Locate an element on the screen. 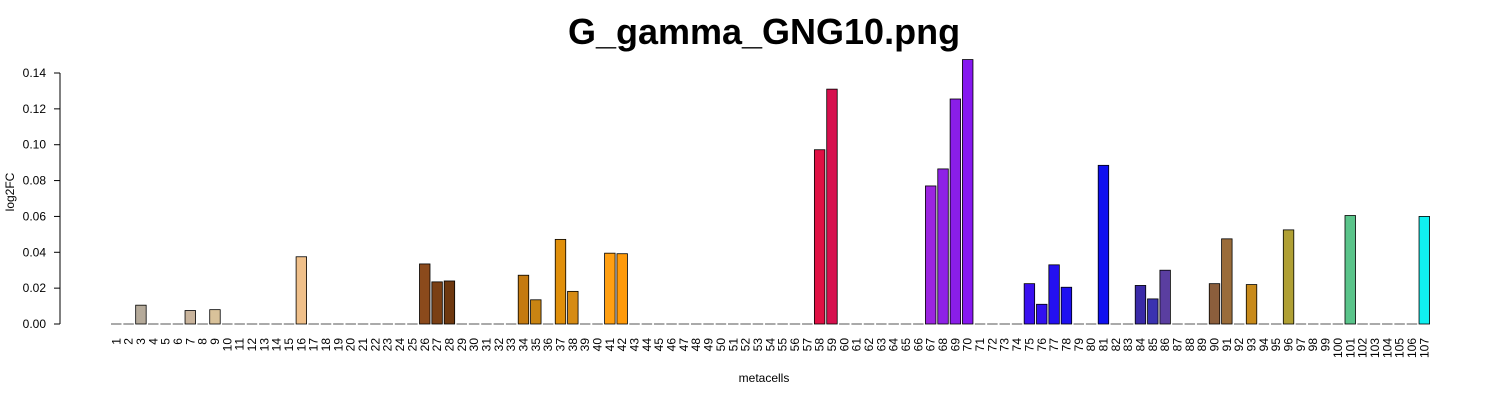  x-tick-label: 91 is located at coordinates (1227, 345).